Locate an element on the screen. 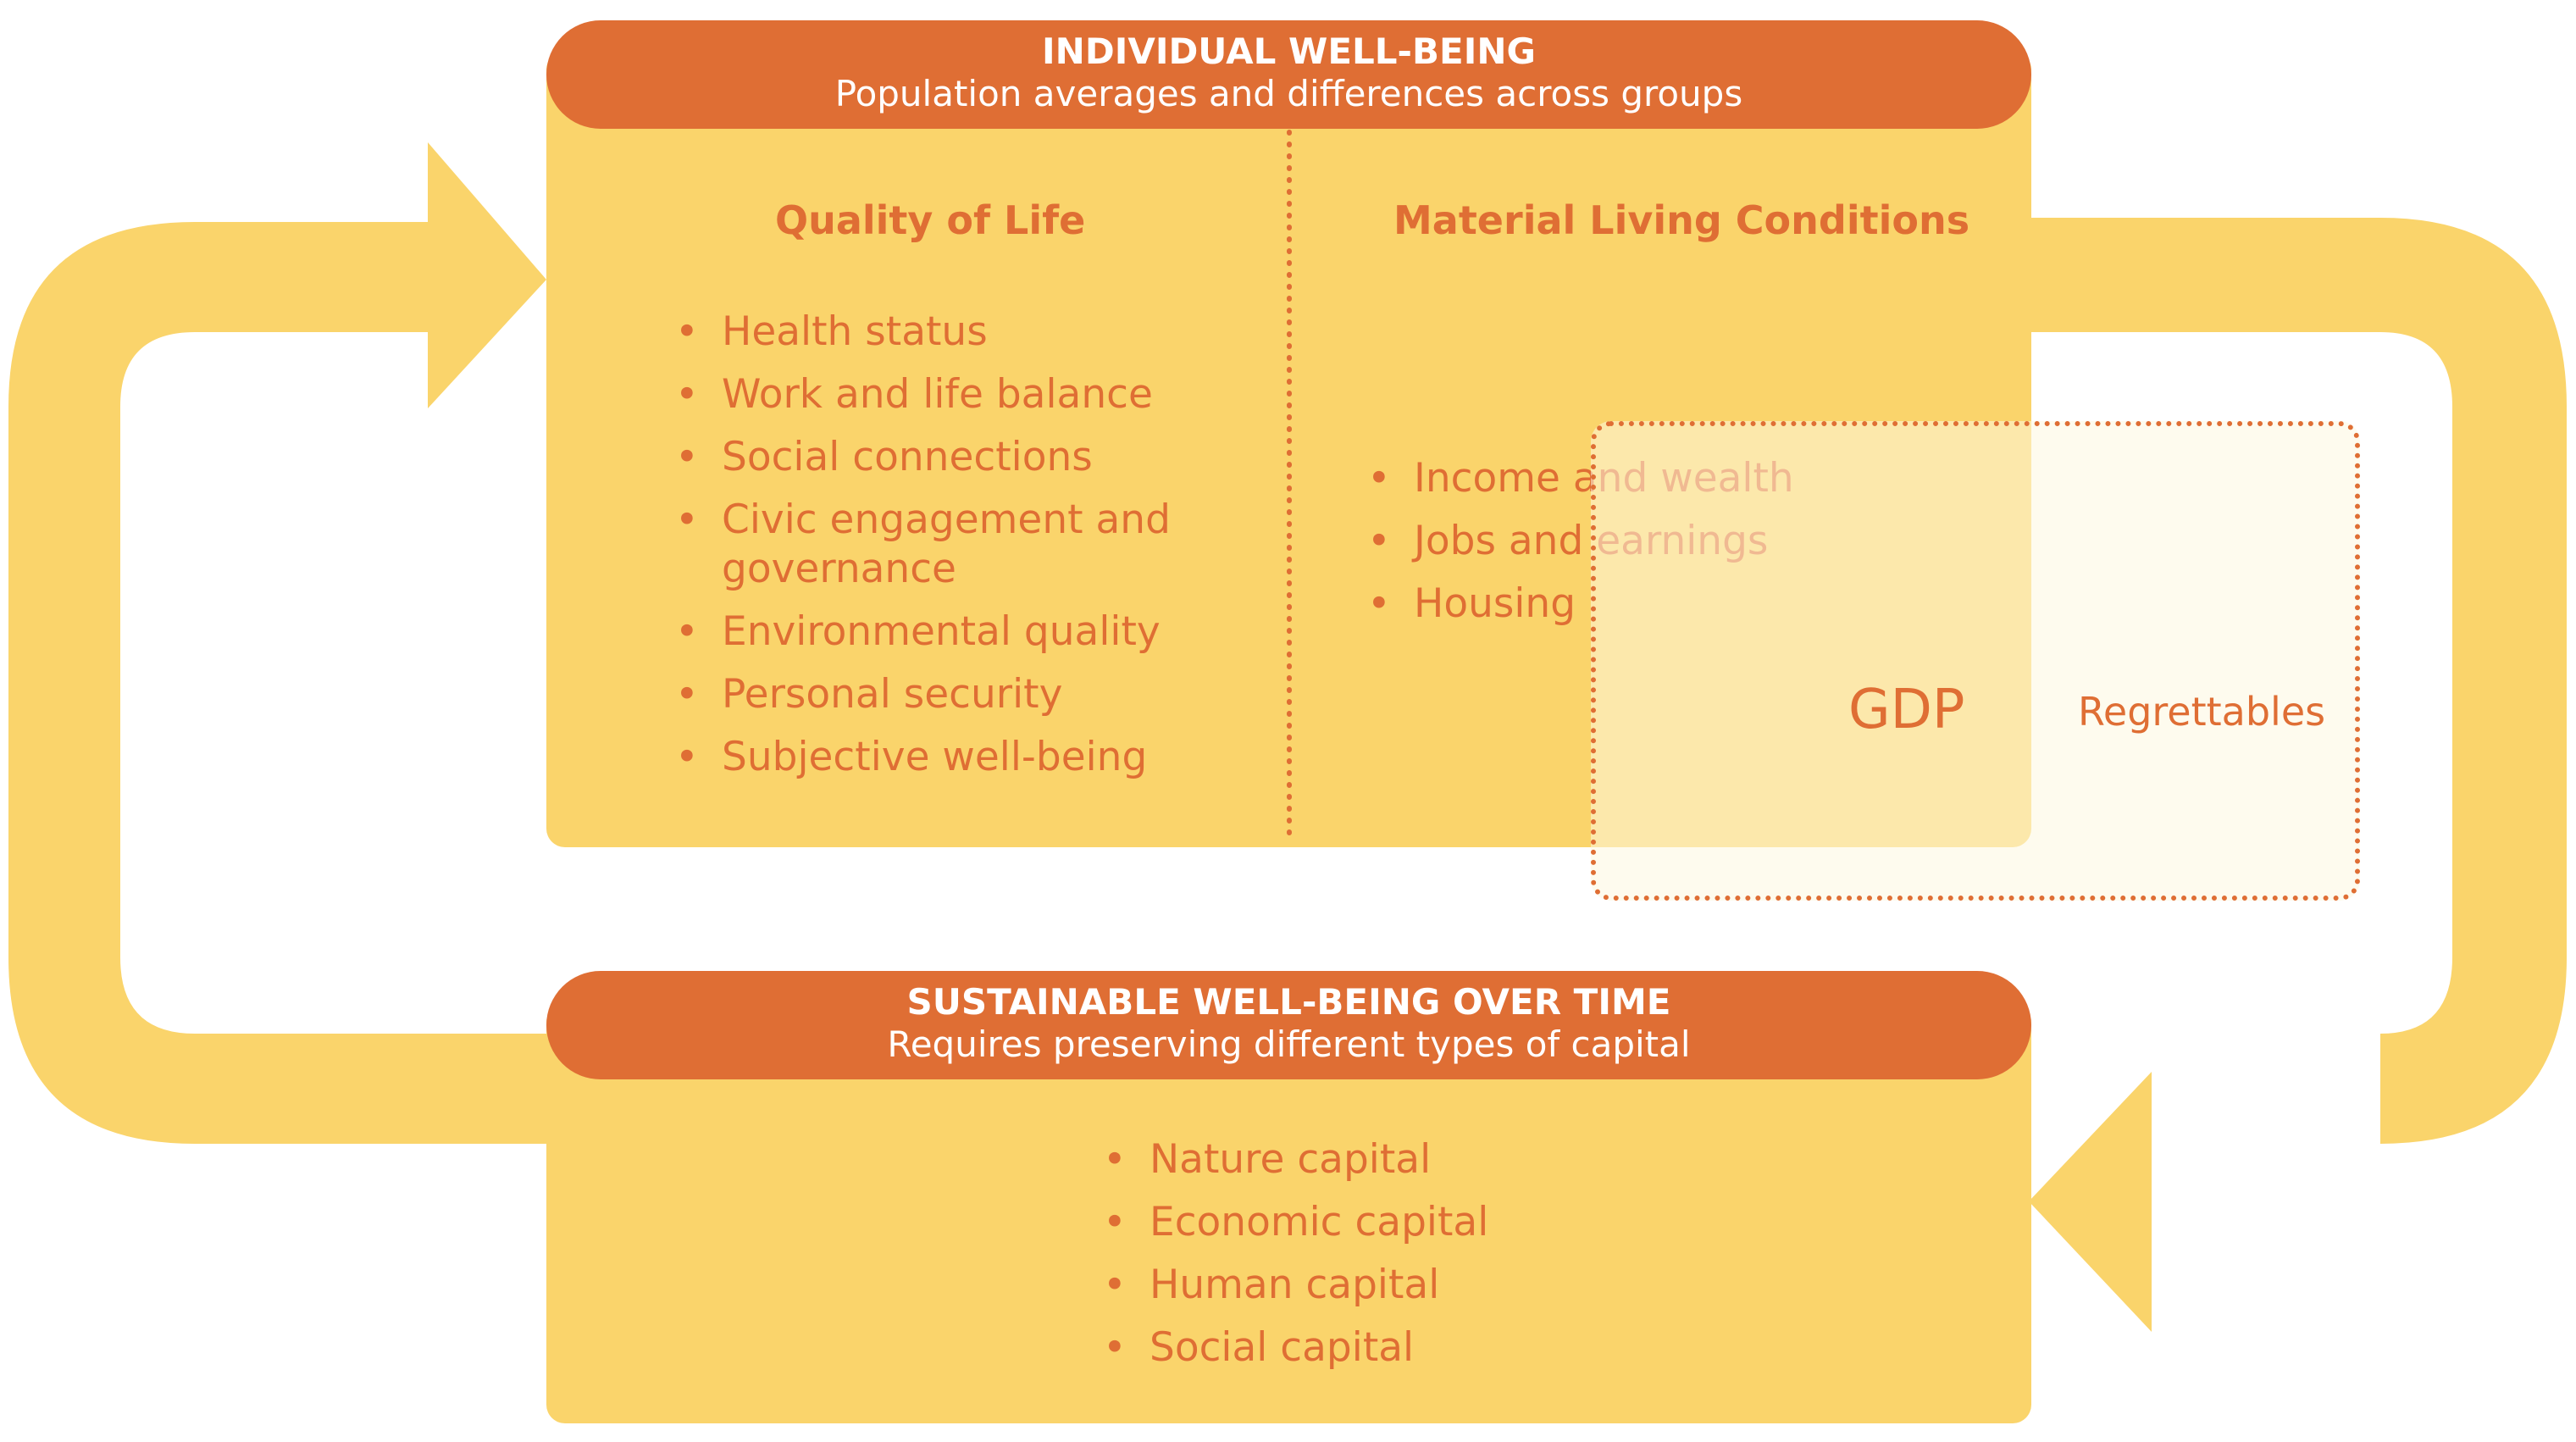  list-item: Work and life balance is located at coordinates (938, 394).